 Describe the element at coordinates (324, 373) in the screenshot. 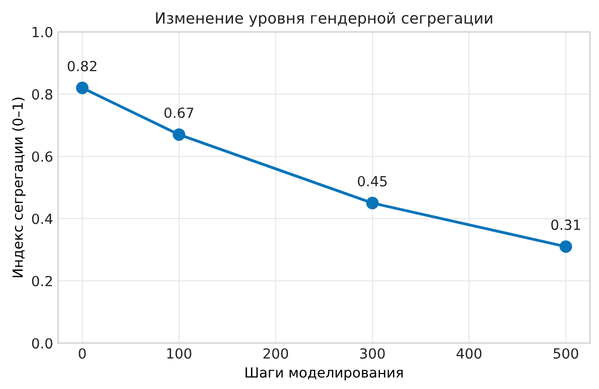

I see `x-axis-title: Шаги моделирования` at that location.